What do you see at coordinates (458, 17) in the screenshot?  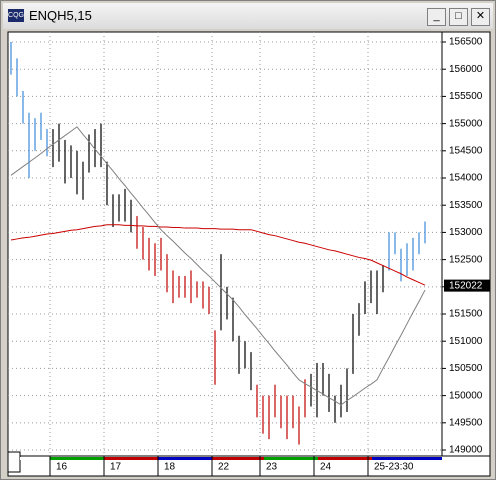 I see `maximize-button: □` at bounding box center [458, 17].